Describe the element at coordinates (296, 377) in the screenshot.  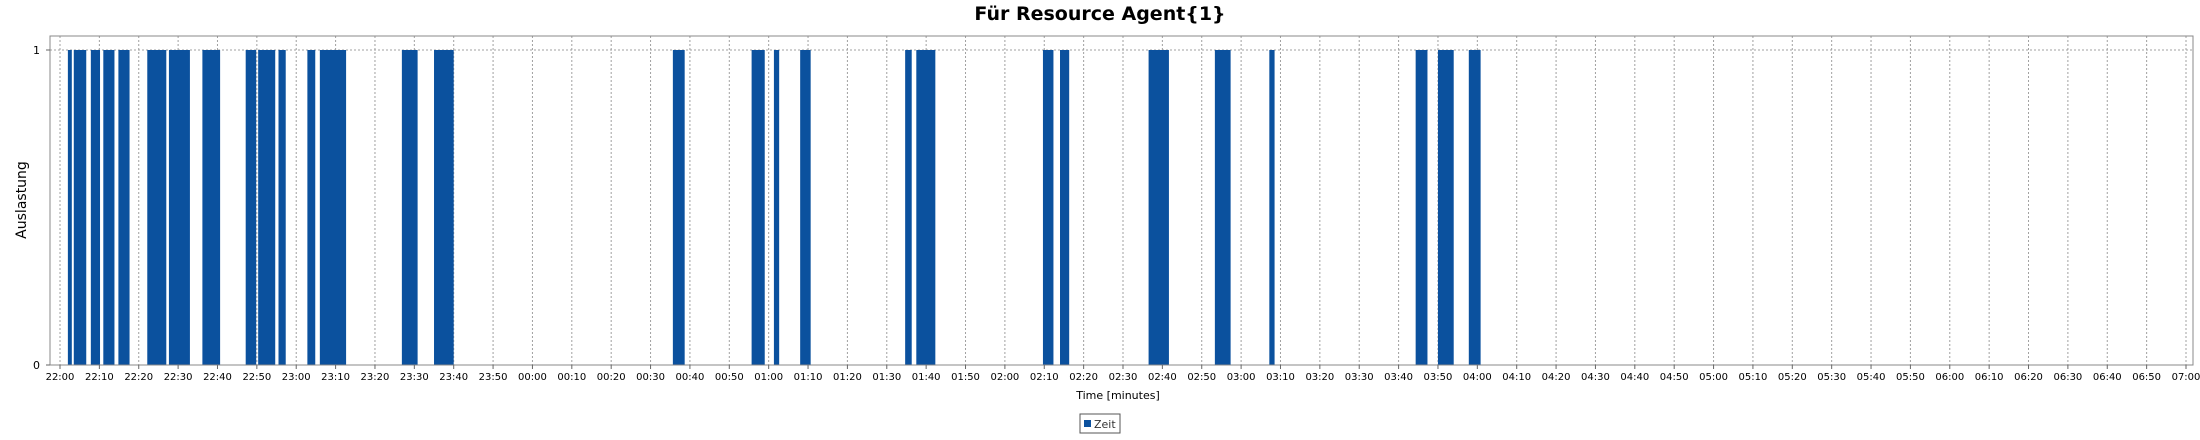
I see `x-tick-label: 23:00` at that location.